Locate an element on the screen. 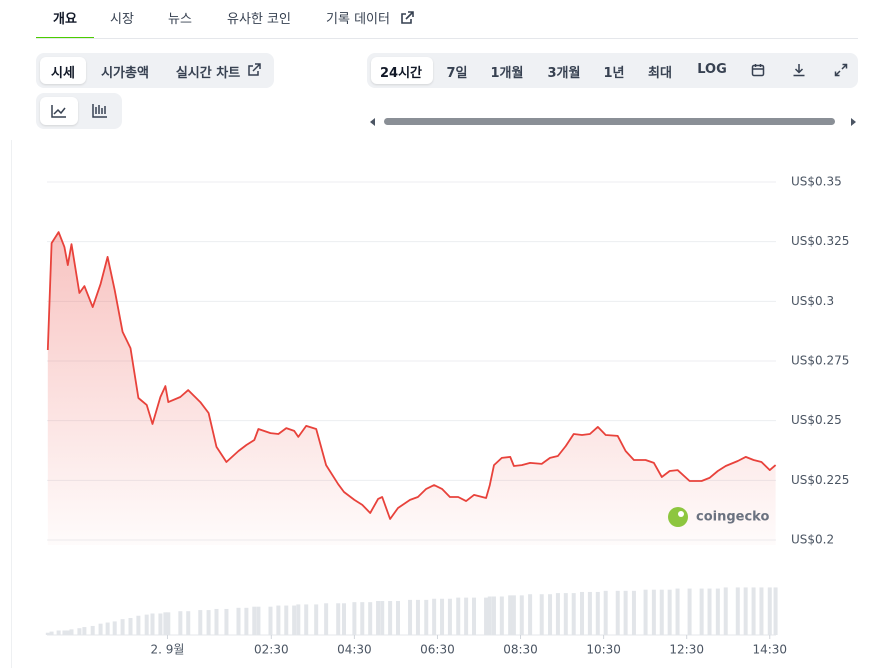 The image size is (883, 668). range-button: 24시간 is located at coordinates (401, 73).